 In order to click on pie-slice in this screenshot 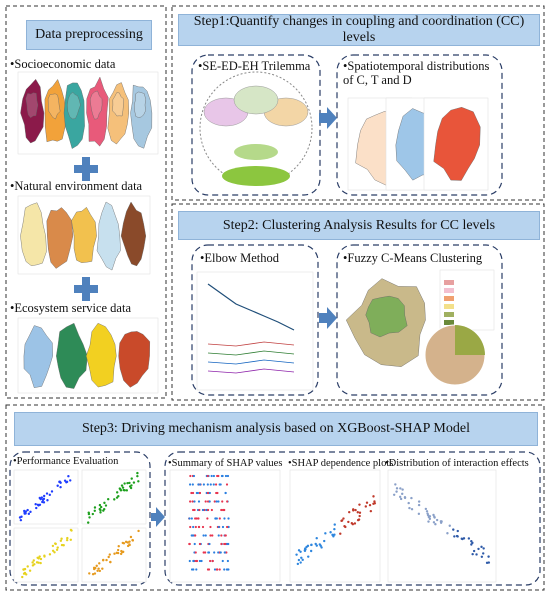, I will do `click(470, 340)`.